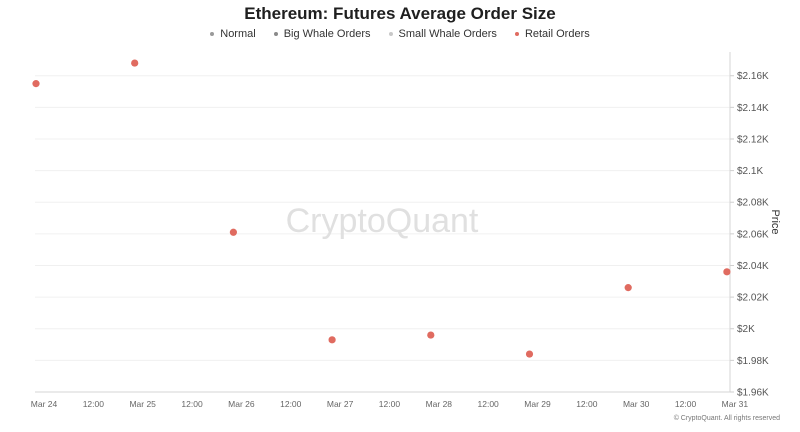 This screenshot has height=432, width=800. Describe the element at coordinates (636, 404) in the screenshot. I see `x-tick-label: Mar 30` at that location.